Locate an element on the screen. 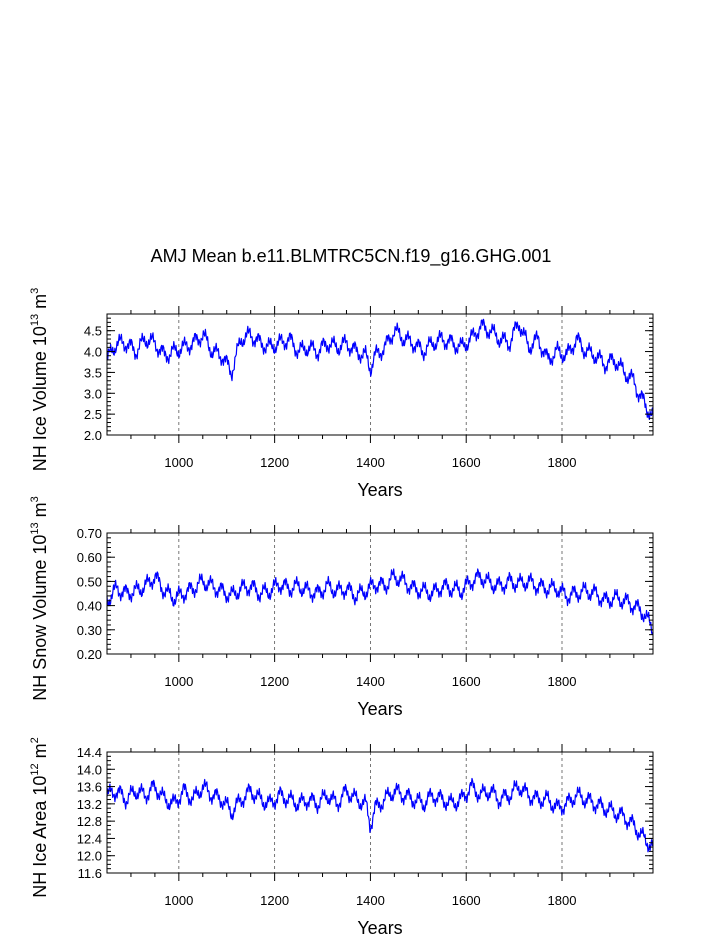 This screenshot has height=935, width=723. y-tick-label: 0.20 is located at coordinates (89, 654).